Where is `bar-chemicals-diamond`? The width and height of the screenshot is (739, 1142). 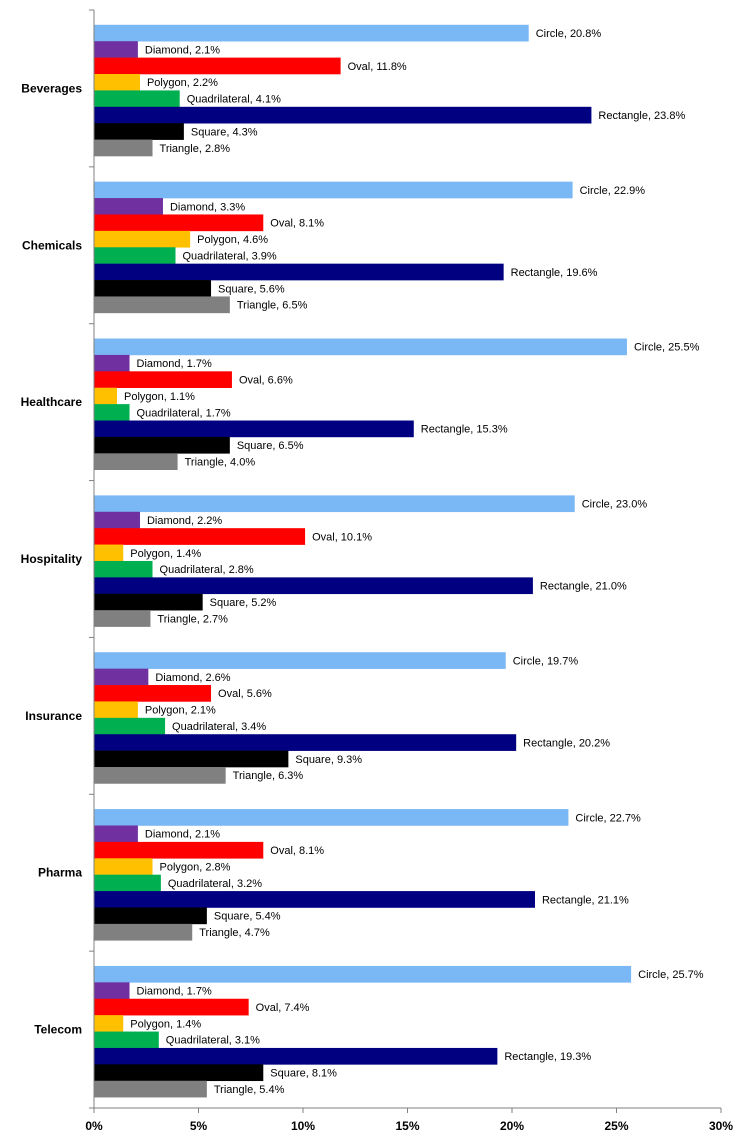
bar-chemicals-diamond is located at coordinates (128, 206).